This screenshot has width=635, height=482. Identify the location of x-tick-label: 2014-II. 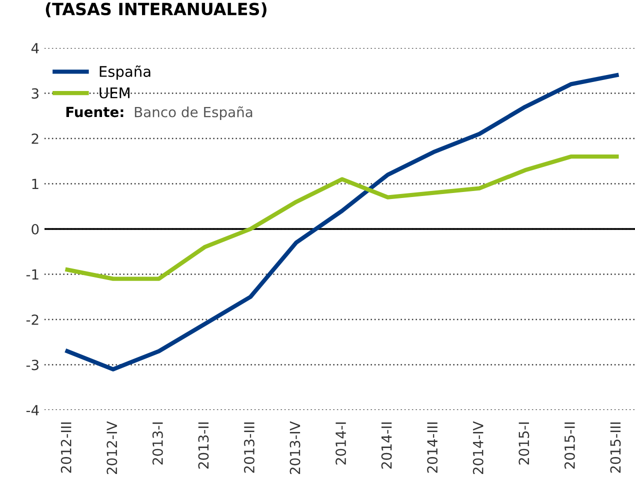
(386, 445).